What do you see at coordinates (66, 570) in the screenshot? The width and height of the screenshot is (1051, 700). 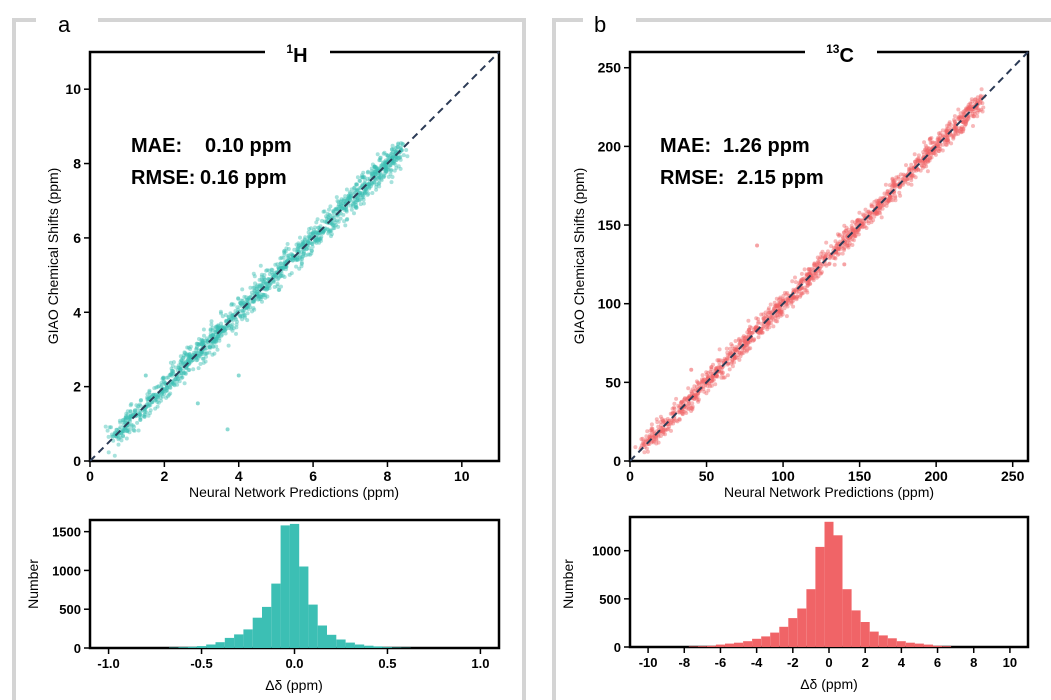 I see `y-tick-label-a-2: 1000` at bounding box center [66, 570].